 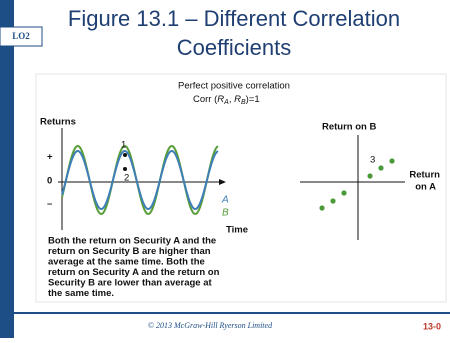 I want to click on y-mark: +, so click(x=50, y=157).